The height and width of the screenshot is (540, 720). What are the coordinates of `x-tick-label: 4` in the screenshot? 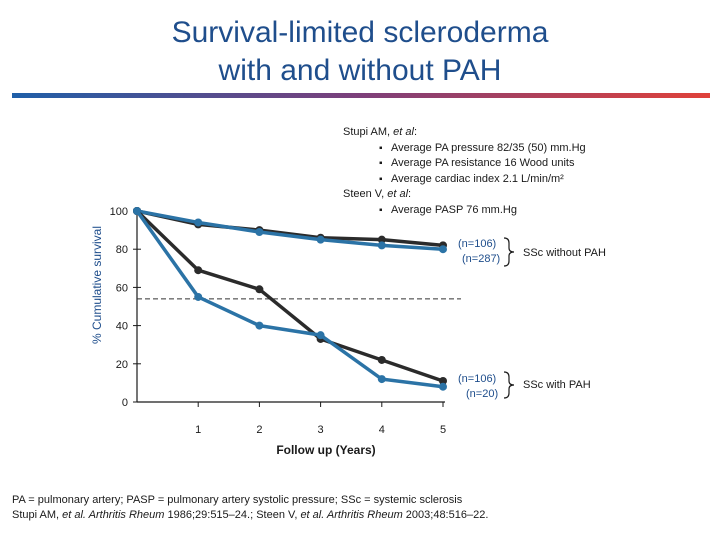 It's located at (382, 430).